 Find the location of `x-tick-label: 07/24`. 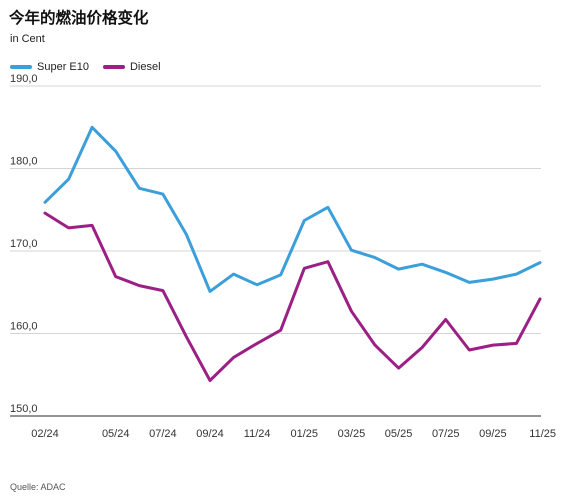

x-tick-label: 07/24 is located at coordinates (163, 434).